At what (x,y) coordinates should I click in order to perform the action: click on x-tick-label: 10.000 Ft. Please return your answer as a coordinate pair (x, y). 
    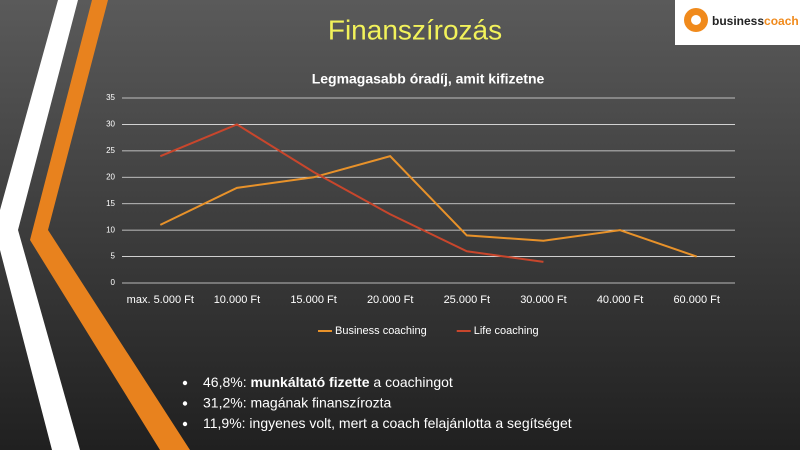
    Looking at the image, I should click on (237, 300).